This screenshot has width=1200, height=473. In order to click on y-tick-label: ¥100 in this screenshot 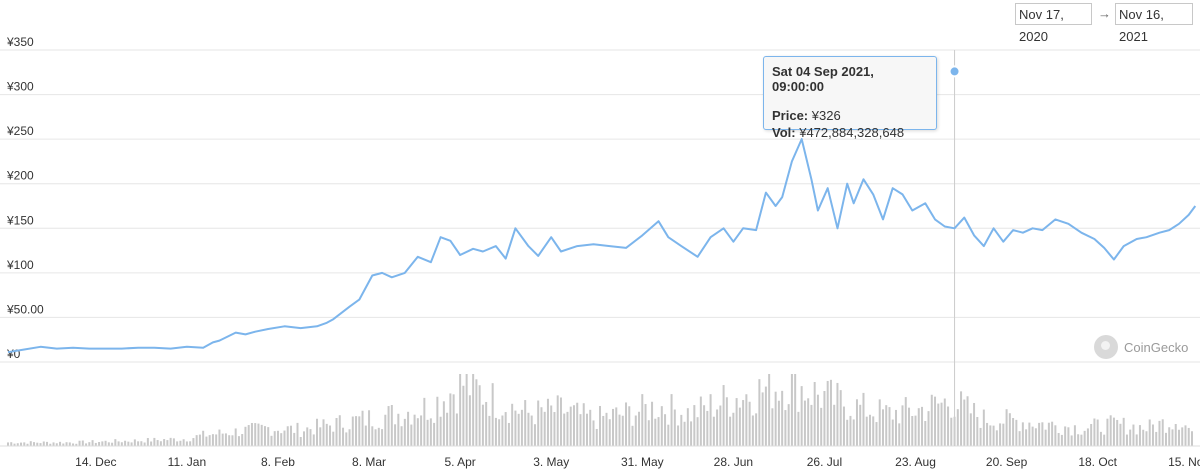, I will do `click(20, 265)`.